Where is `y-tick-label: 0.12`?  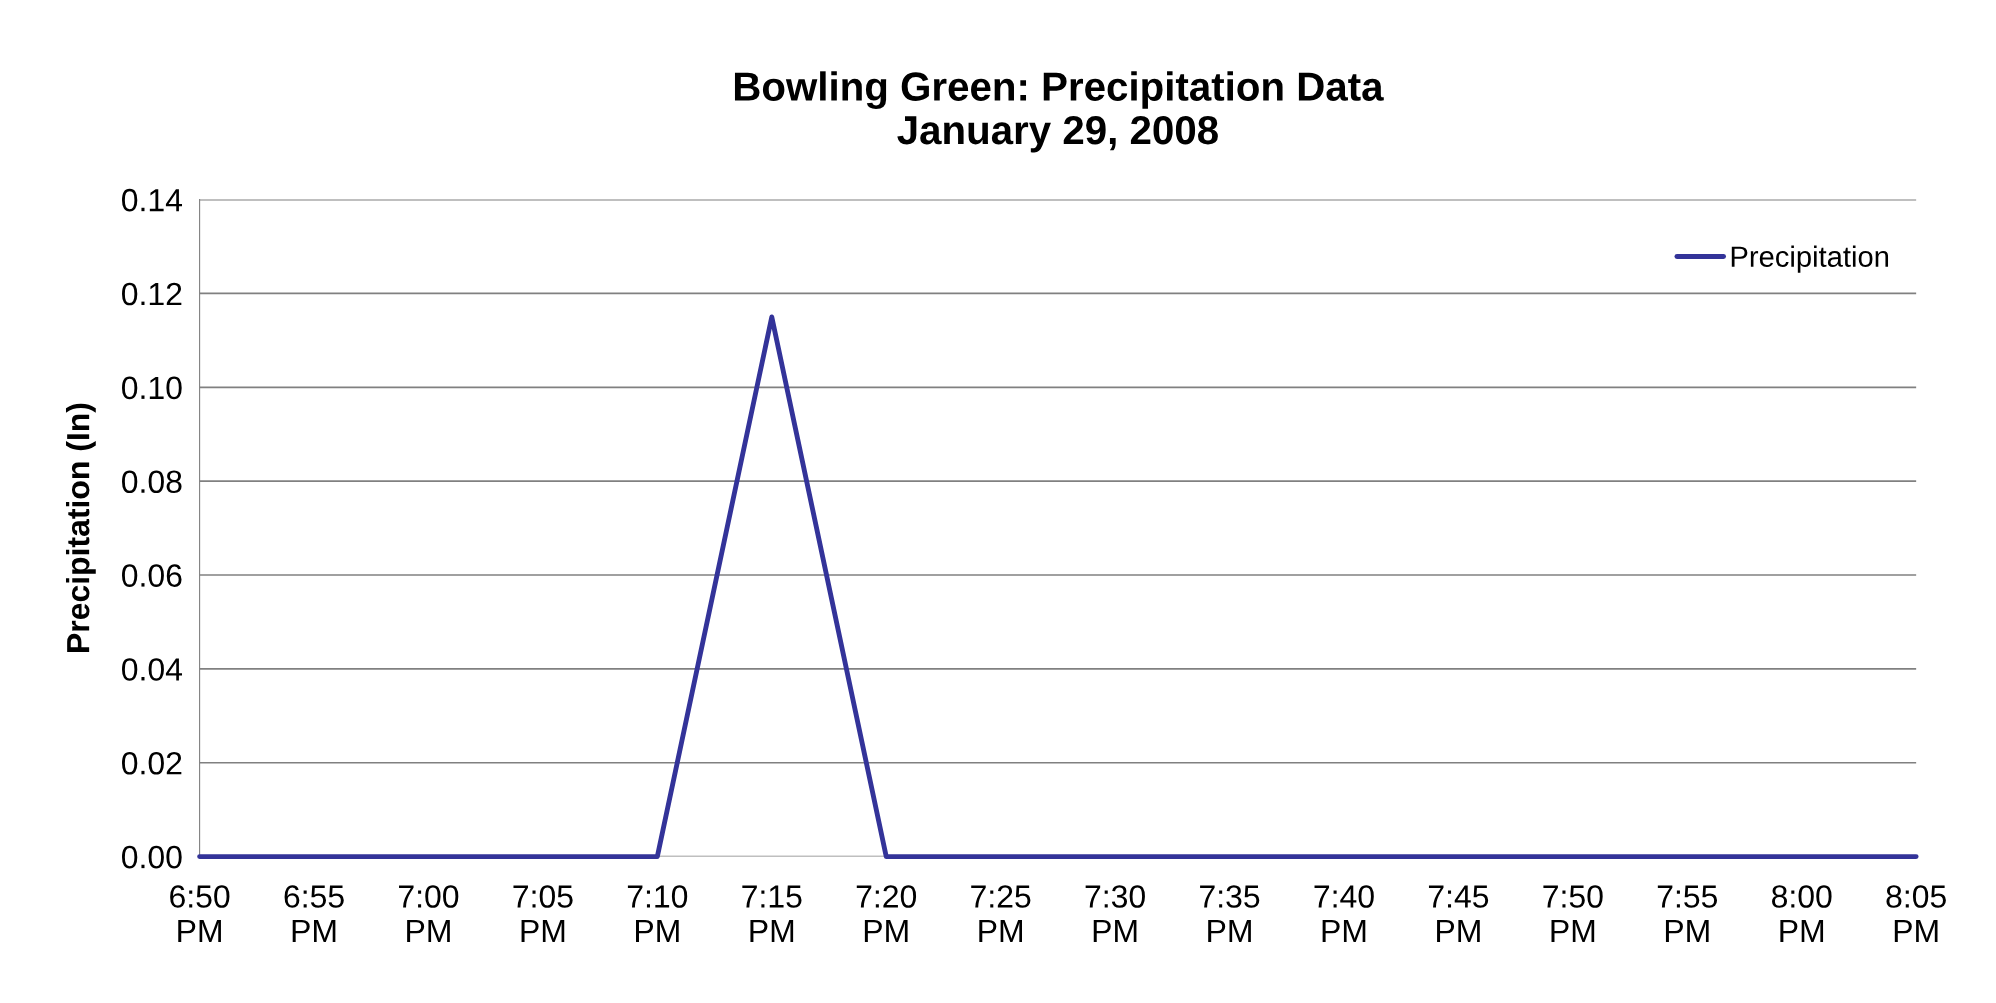
y-tick-label: 0.12 is located at coordinates (152, 294).